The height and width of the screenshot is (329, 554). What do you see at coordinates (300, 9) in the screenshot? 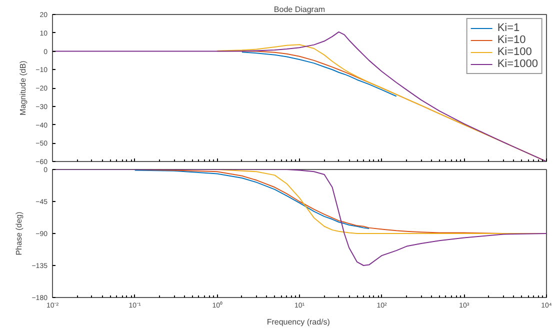
I see `chart-title: Bode Diagram` at bounding box center [300, 9].